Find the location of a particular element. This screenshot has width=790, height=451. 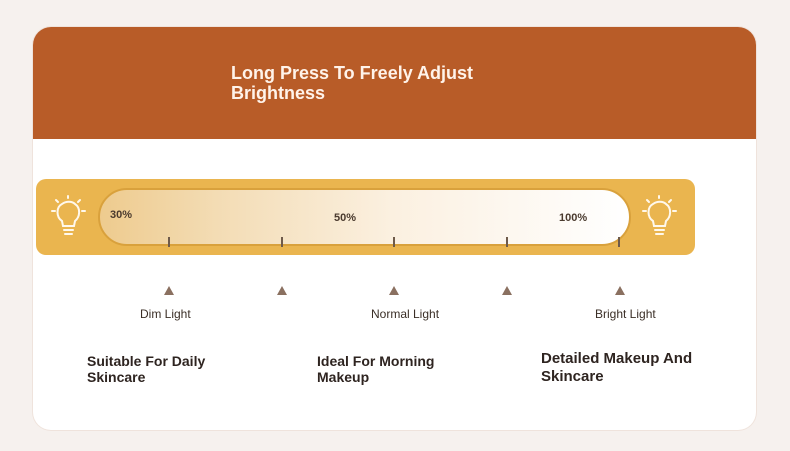

percent-label-30: 30% is located at coordinates (121, 215).